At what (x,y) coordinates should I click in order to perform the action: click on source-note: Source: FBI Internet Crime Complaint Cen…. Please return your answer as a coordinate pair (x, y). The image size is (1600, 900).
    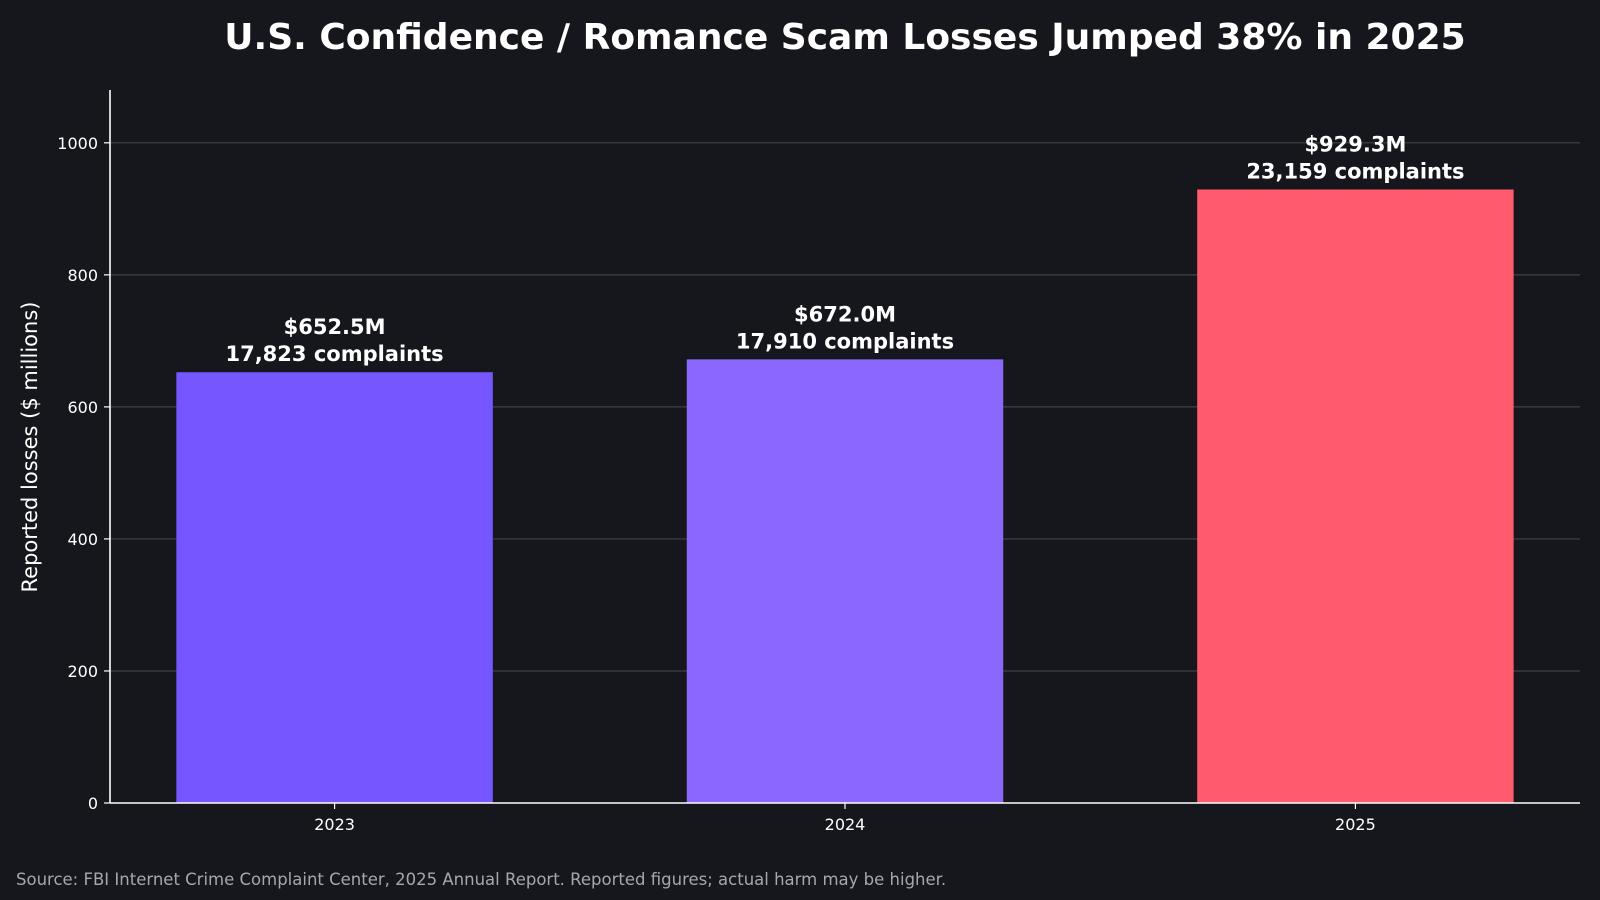
    Looking at the image, I should click on (481, 879).